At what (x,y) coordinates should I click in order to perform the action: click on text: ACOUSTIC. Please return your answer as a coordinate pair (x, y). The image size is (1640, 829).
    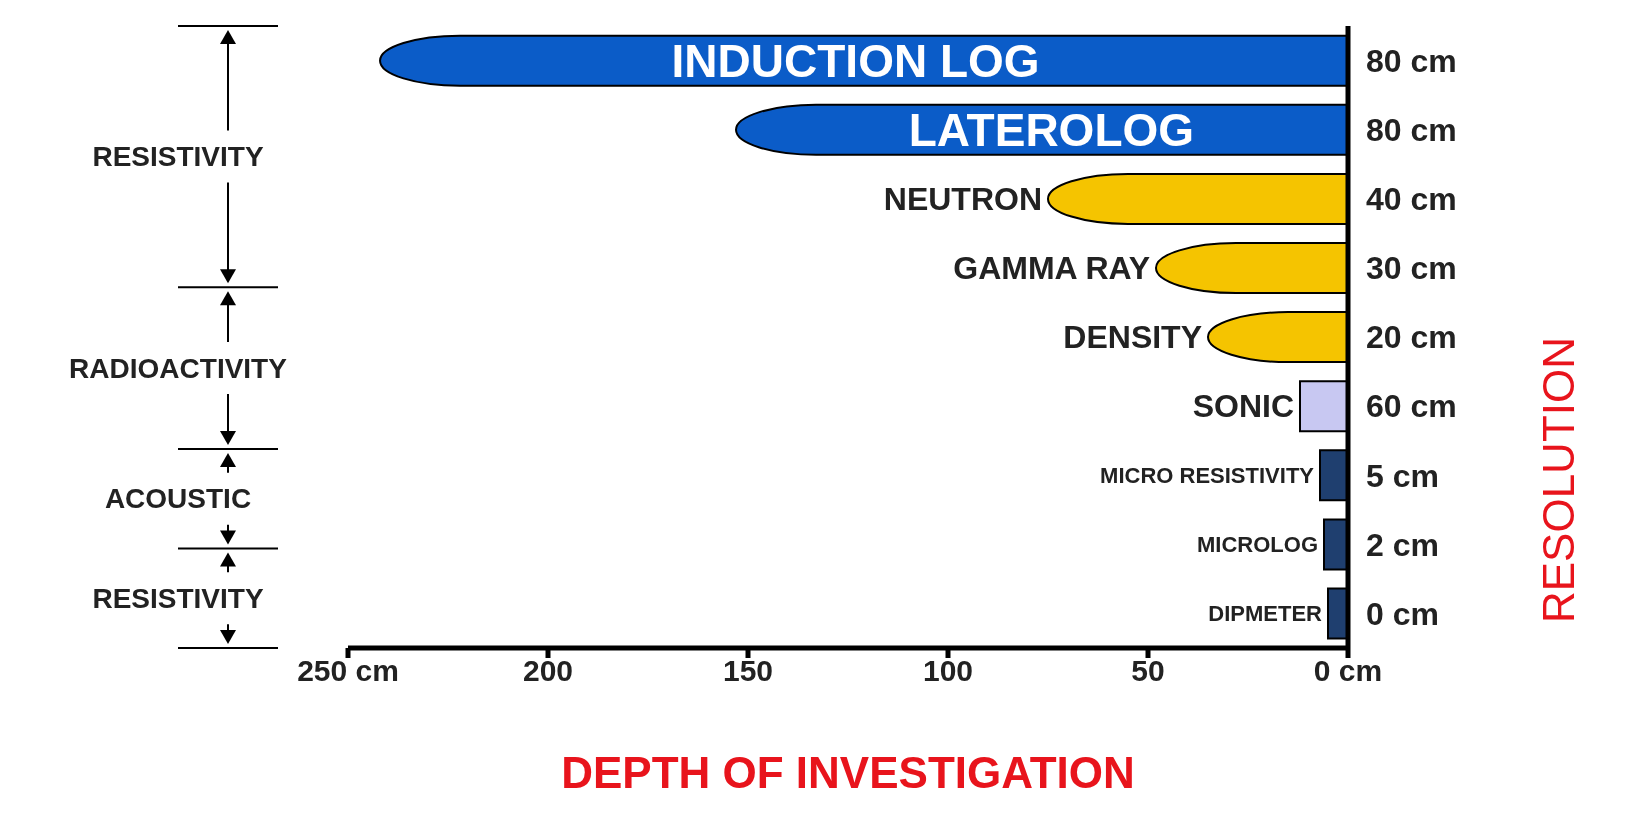
    Looking at the image, I should click on (178, 499).